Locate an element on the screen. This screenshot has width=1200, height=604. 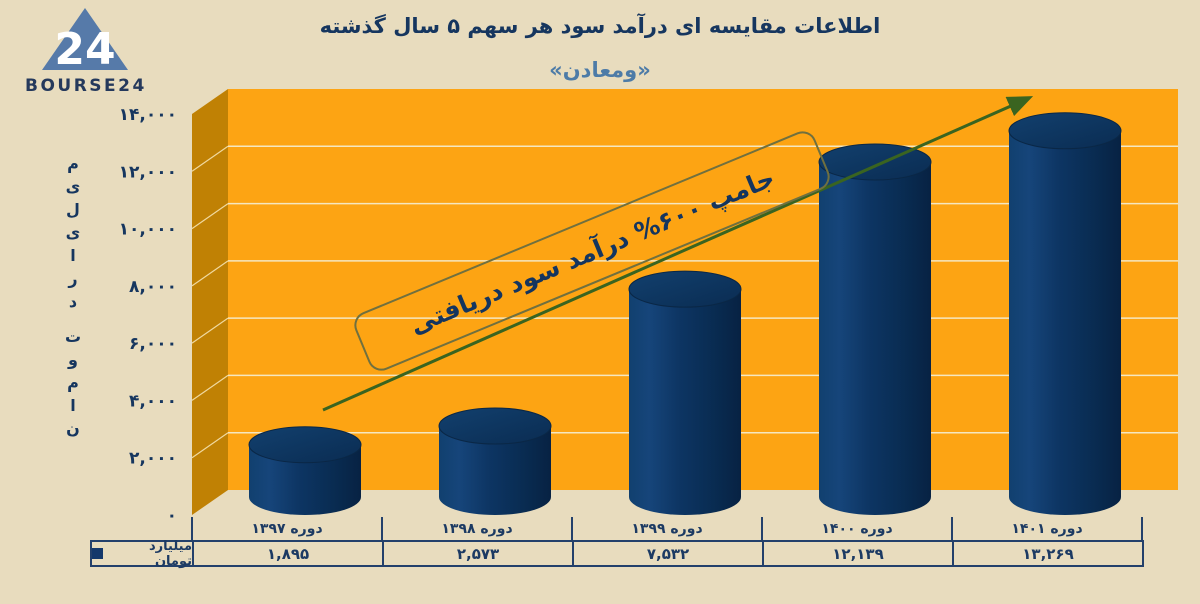
y-tick-label: ۲,۰۰۰ is located at coordinates (153, 459).